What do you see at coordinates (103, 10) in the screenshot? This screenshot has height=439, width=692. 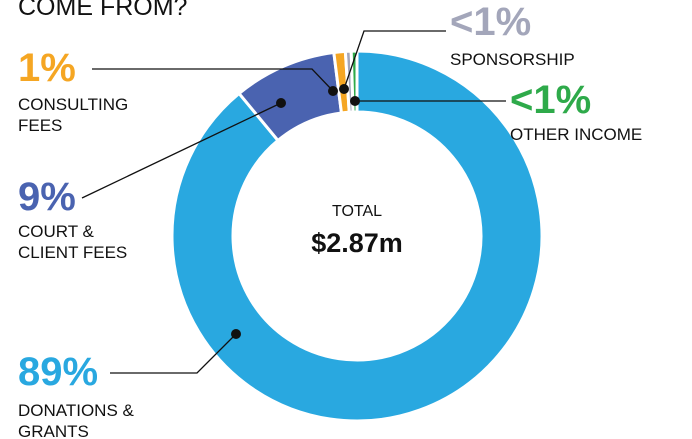 I see `chart-title: COME FROM?` at bounding box center [103, 10].